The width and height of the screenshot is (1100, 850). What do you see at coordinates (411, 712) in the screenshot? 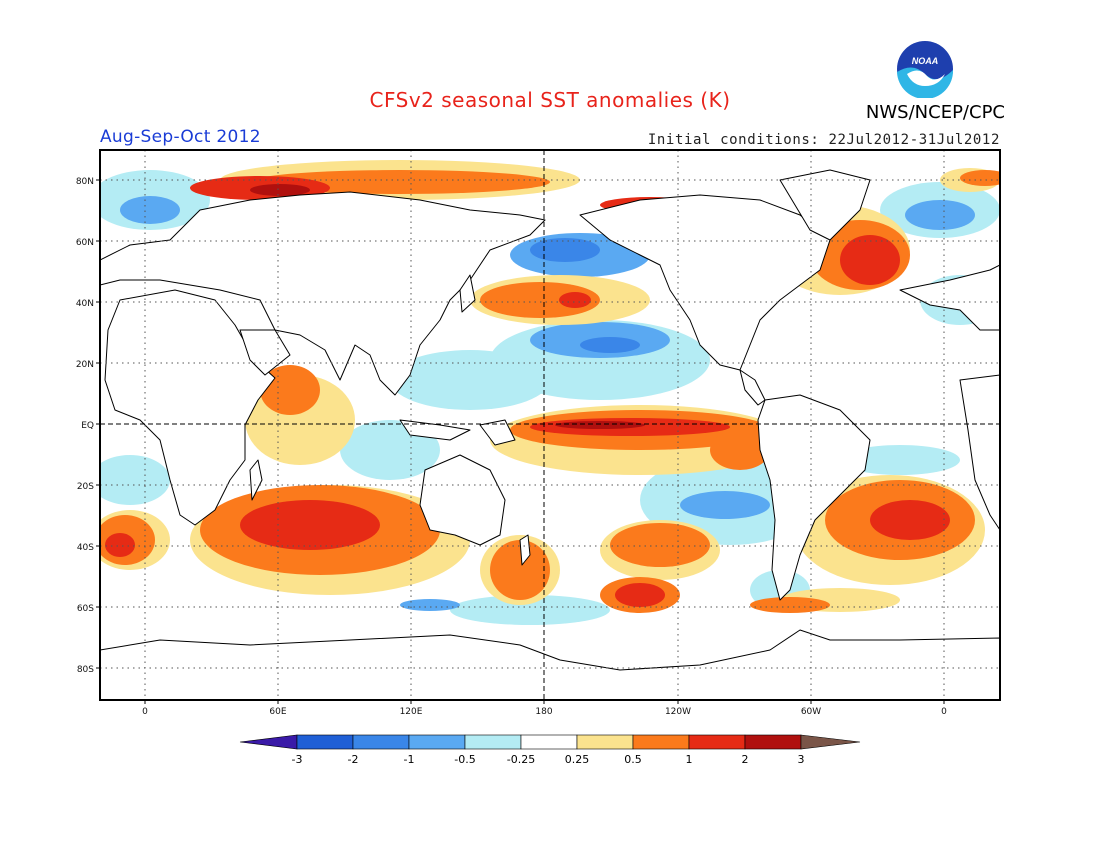
I see `lon-tick-label: 120E` at bounding box center [411, 712].